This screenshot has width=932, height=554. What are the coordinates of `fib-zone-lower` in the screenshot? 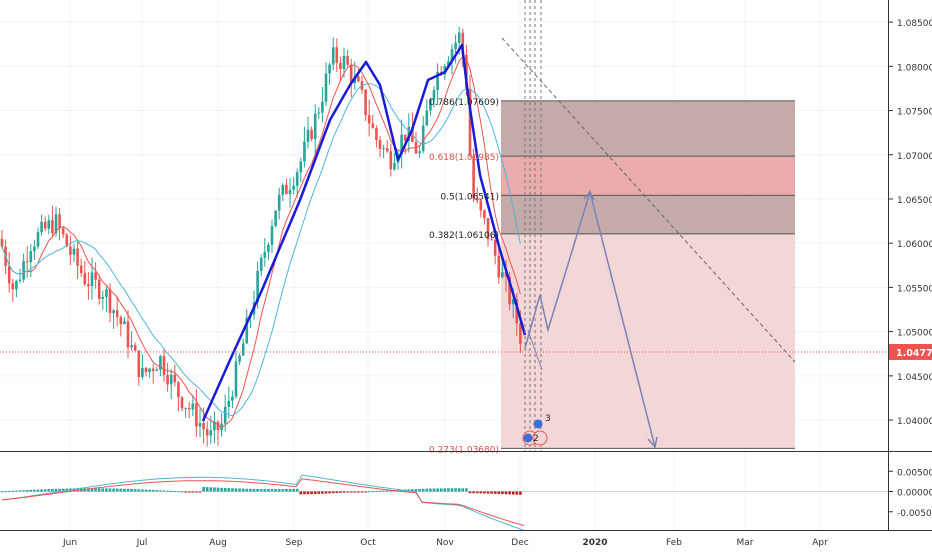 It's located at (648, 341).